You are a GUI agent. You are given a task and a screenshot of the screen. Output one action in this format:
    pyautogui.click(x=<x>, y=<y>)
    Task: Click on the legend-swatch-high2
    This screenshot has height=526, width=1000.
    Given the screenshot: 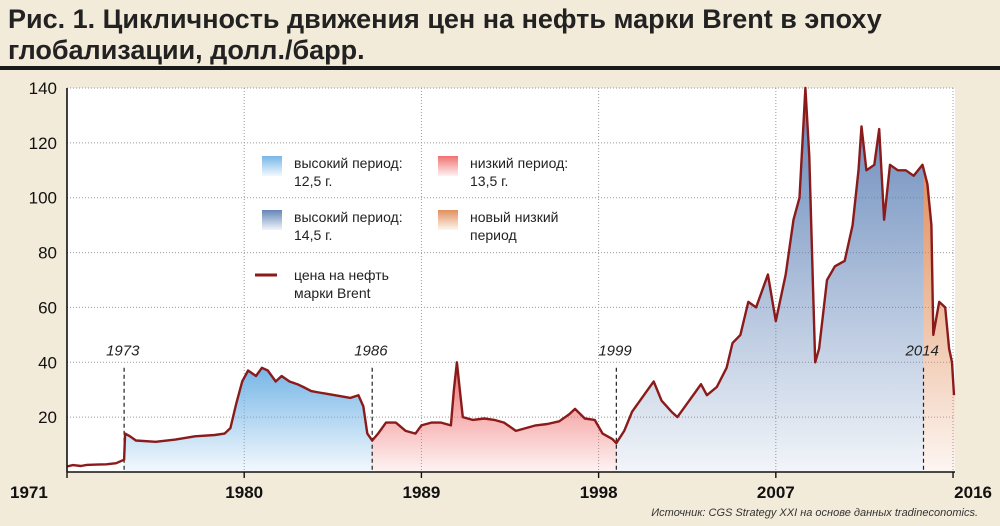 What is the action you would take?
    pyautogui.click(x=272, y=220)
    